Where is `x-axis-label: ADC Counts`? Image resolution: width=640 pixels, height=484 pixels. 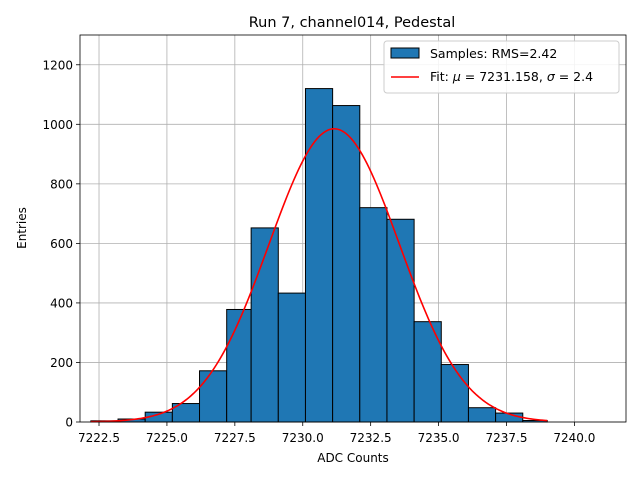
x-axis-label: ADC Counts is located at coordinates (353, 458).